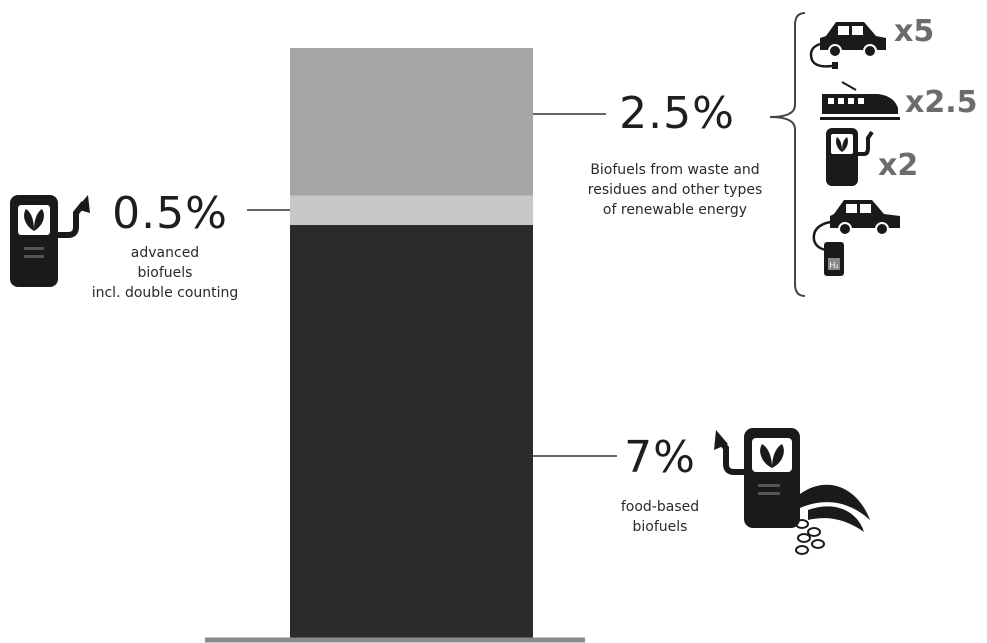 This screenshot has width=987, height=643. I want to click on label-middle-line: incl. double counting, so click(165, 293).